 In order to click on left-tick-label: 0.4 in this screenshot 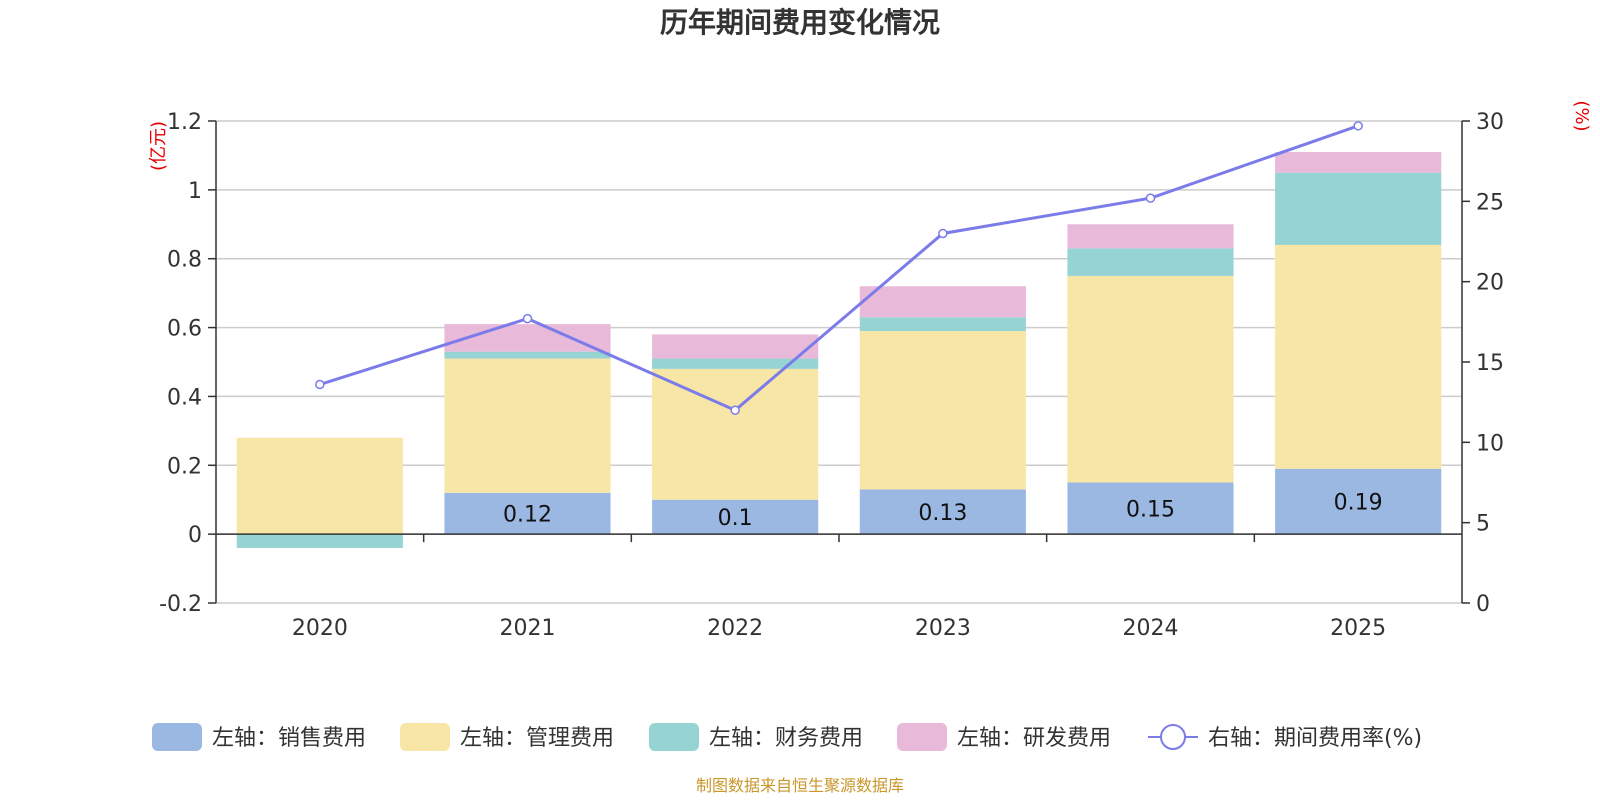, I will do `click(184, 397)`.